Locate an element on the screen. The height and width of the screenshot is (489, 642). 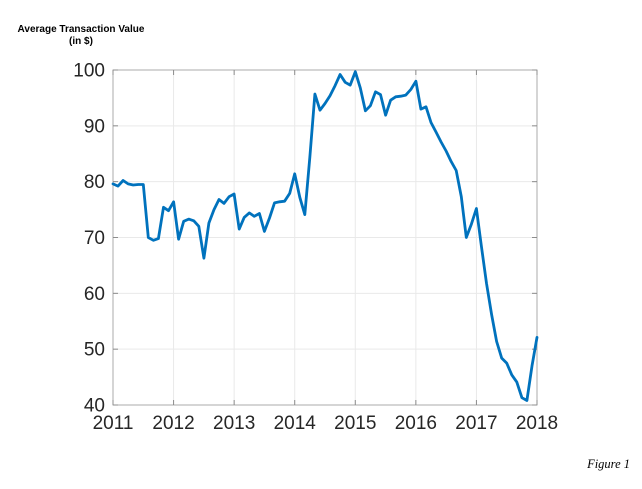
y-tick-label: 80 is located at coordinates (94, 182).